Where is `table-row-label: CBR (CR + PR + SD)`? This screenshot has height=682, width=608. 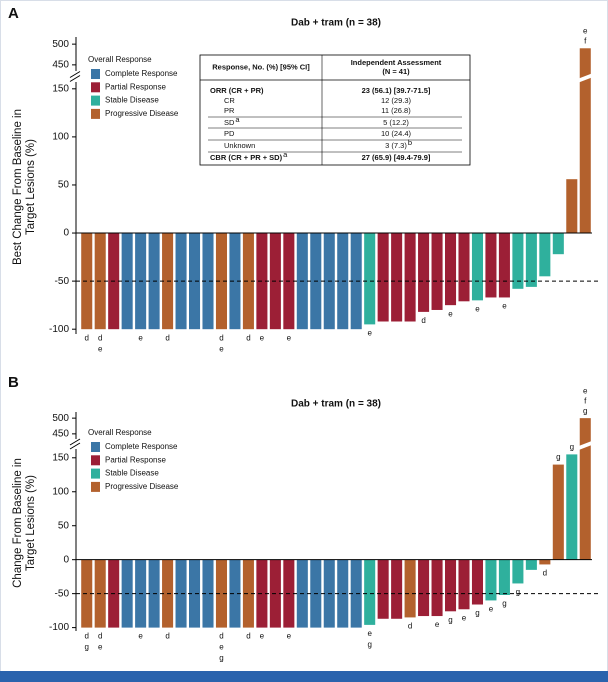
table-row-label: CBR (CR + PR + SD) is located at coordinates (246, 157).